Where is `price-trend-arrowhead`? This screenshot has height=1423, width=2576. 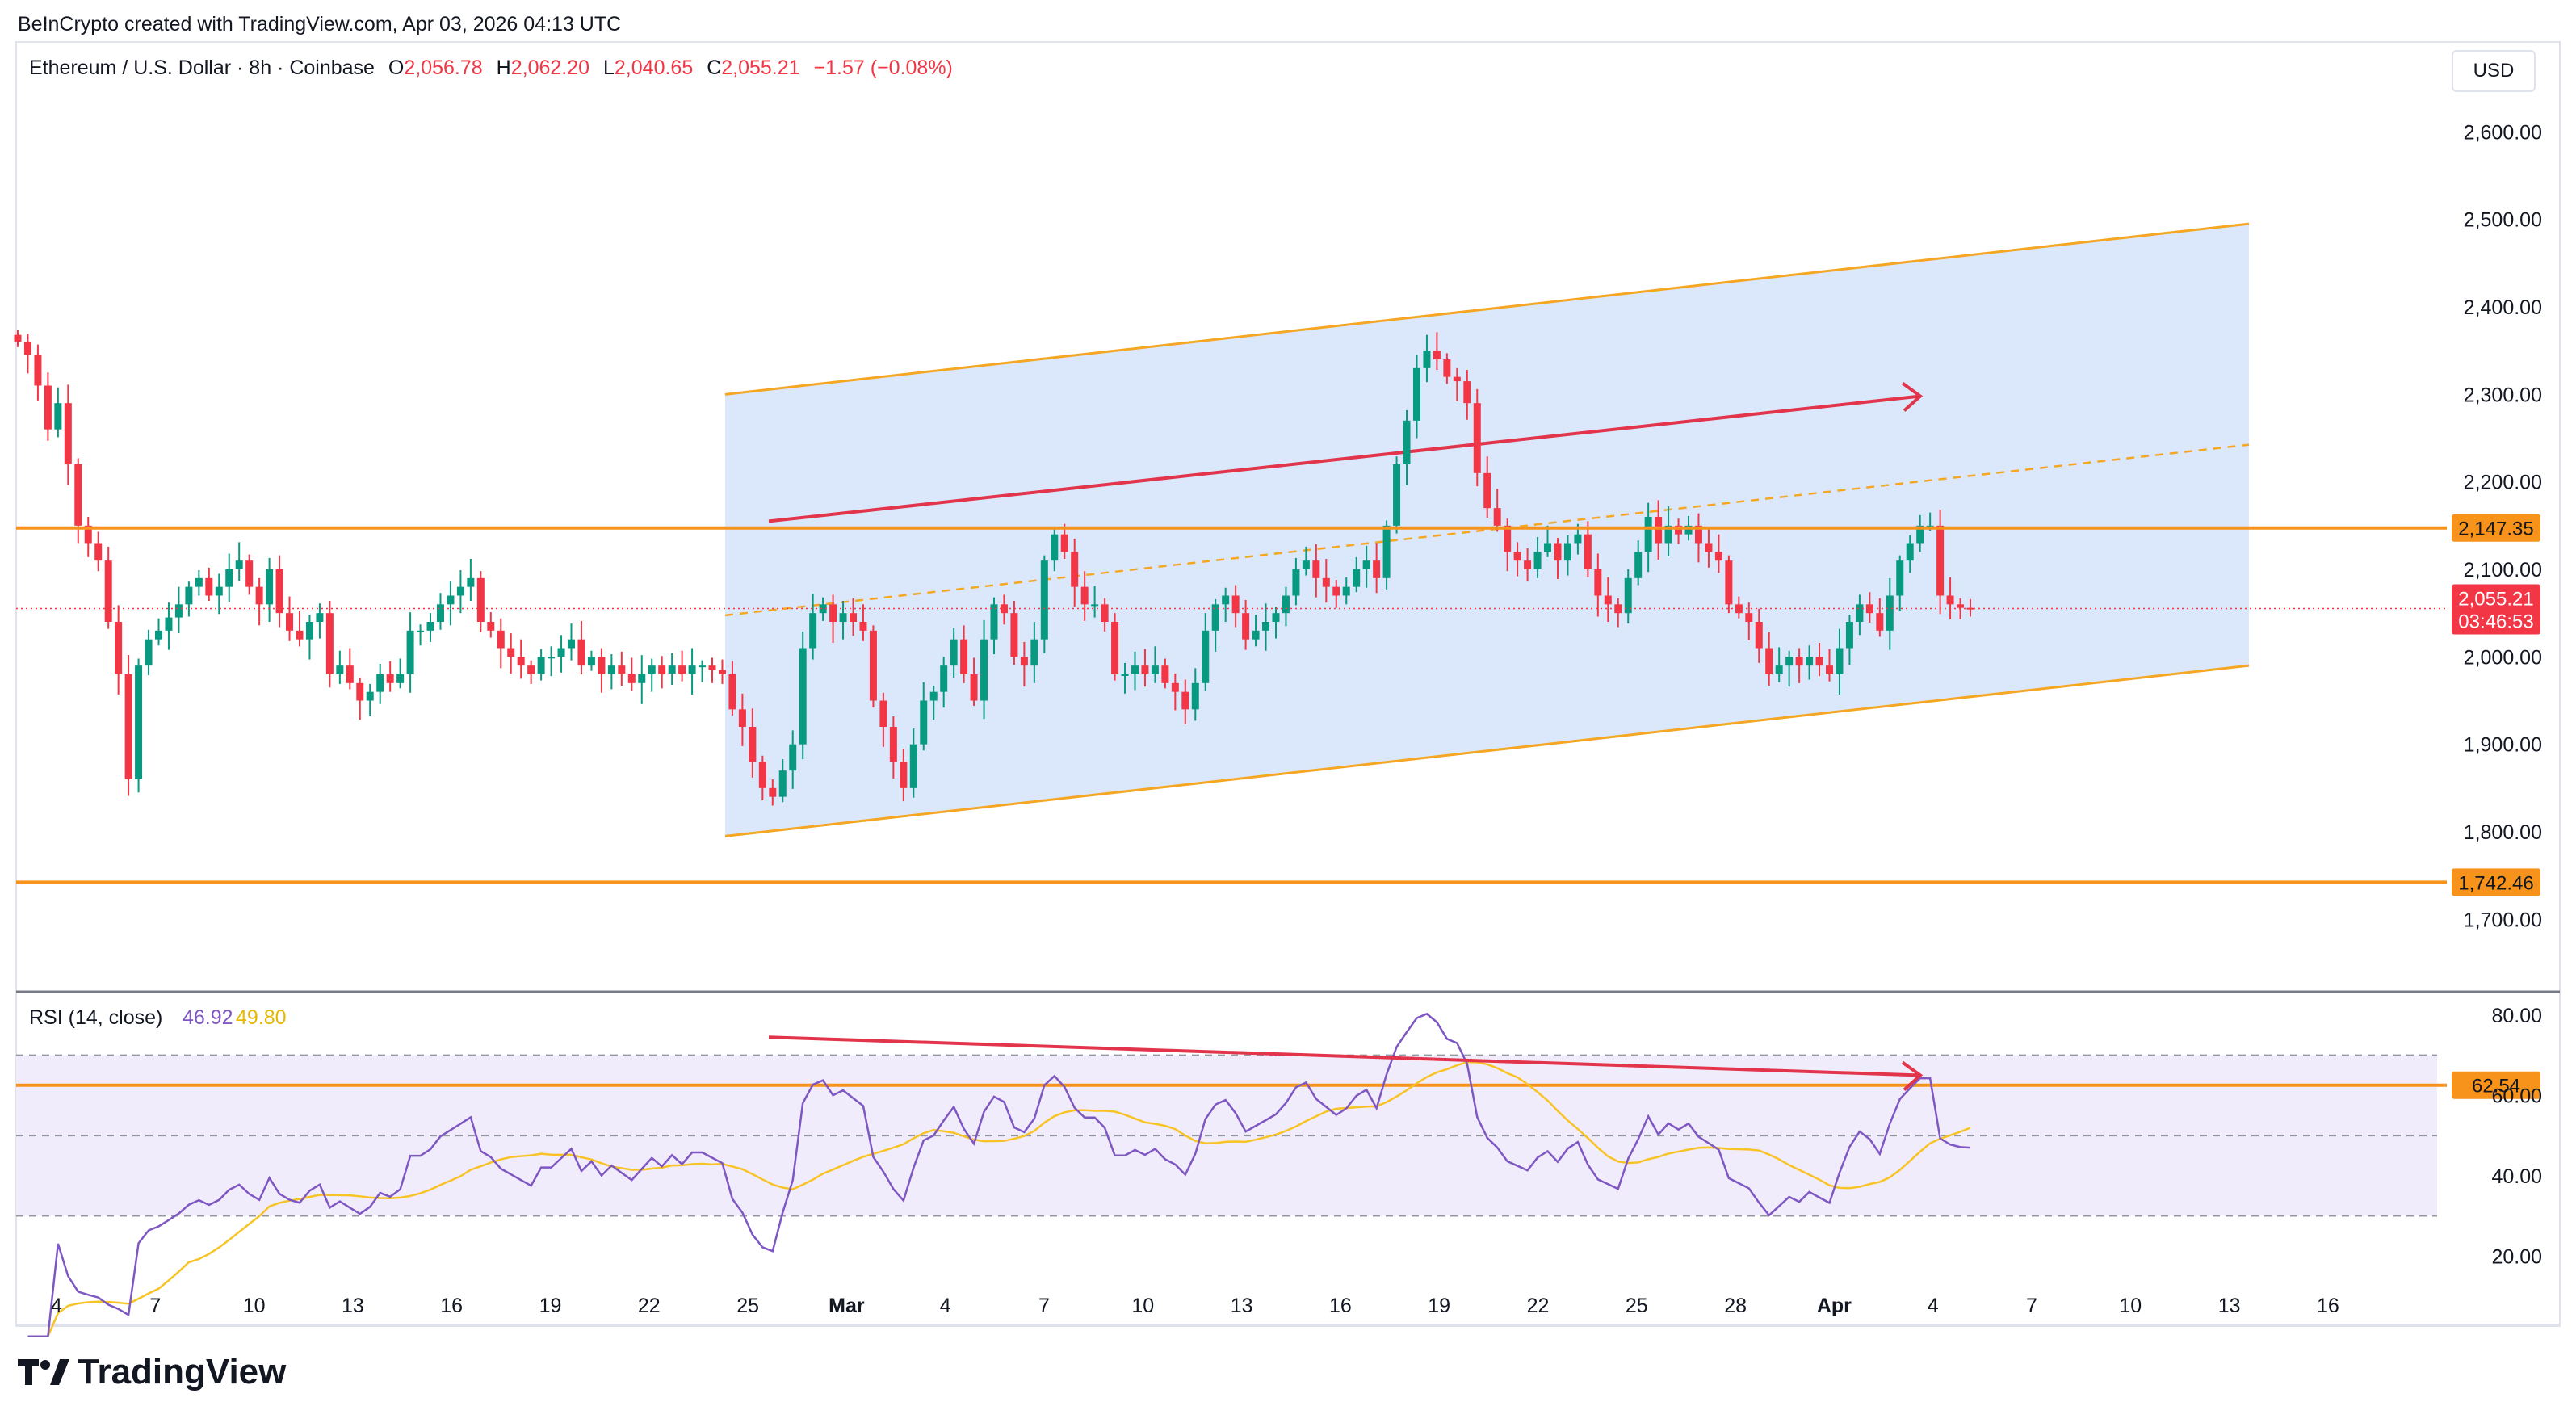 price-trend-arrowhead is located at coordinates (1912, 396).